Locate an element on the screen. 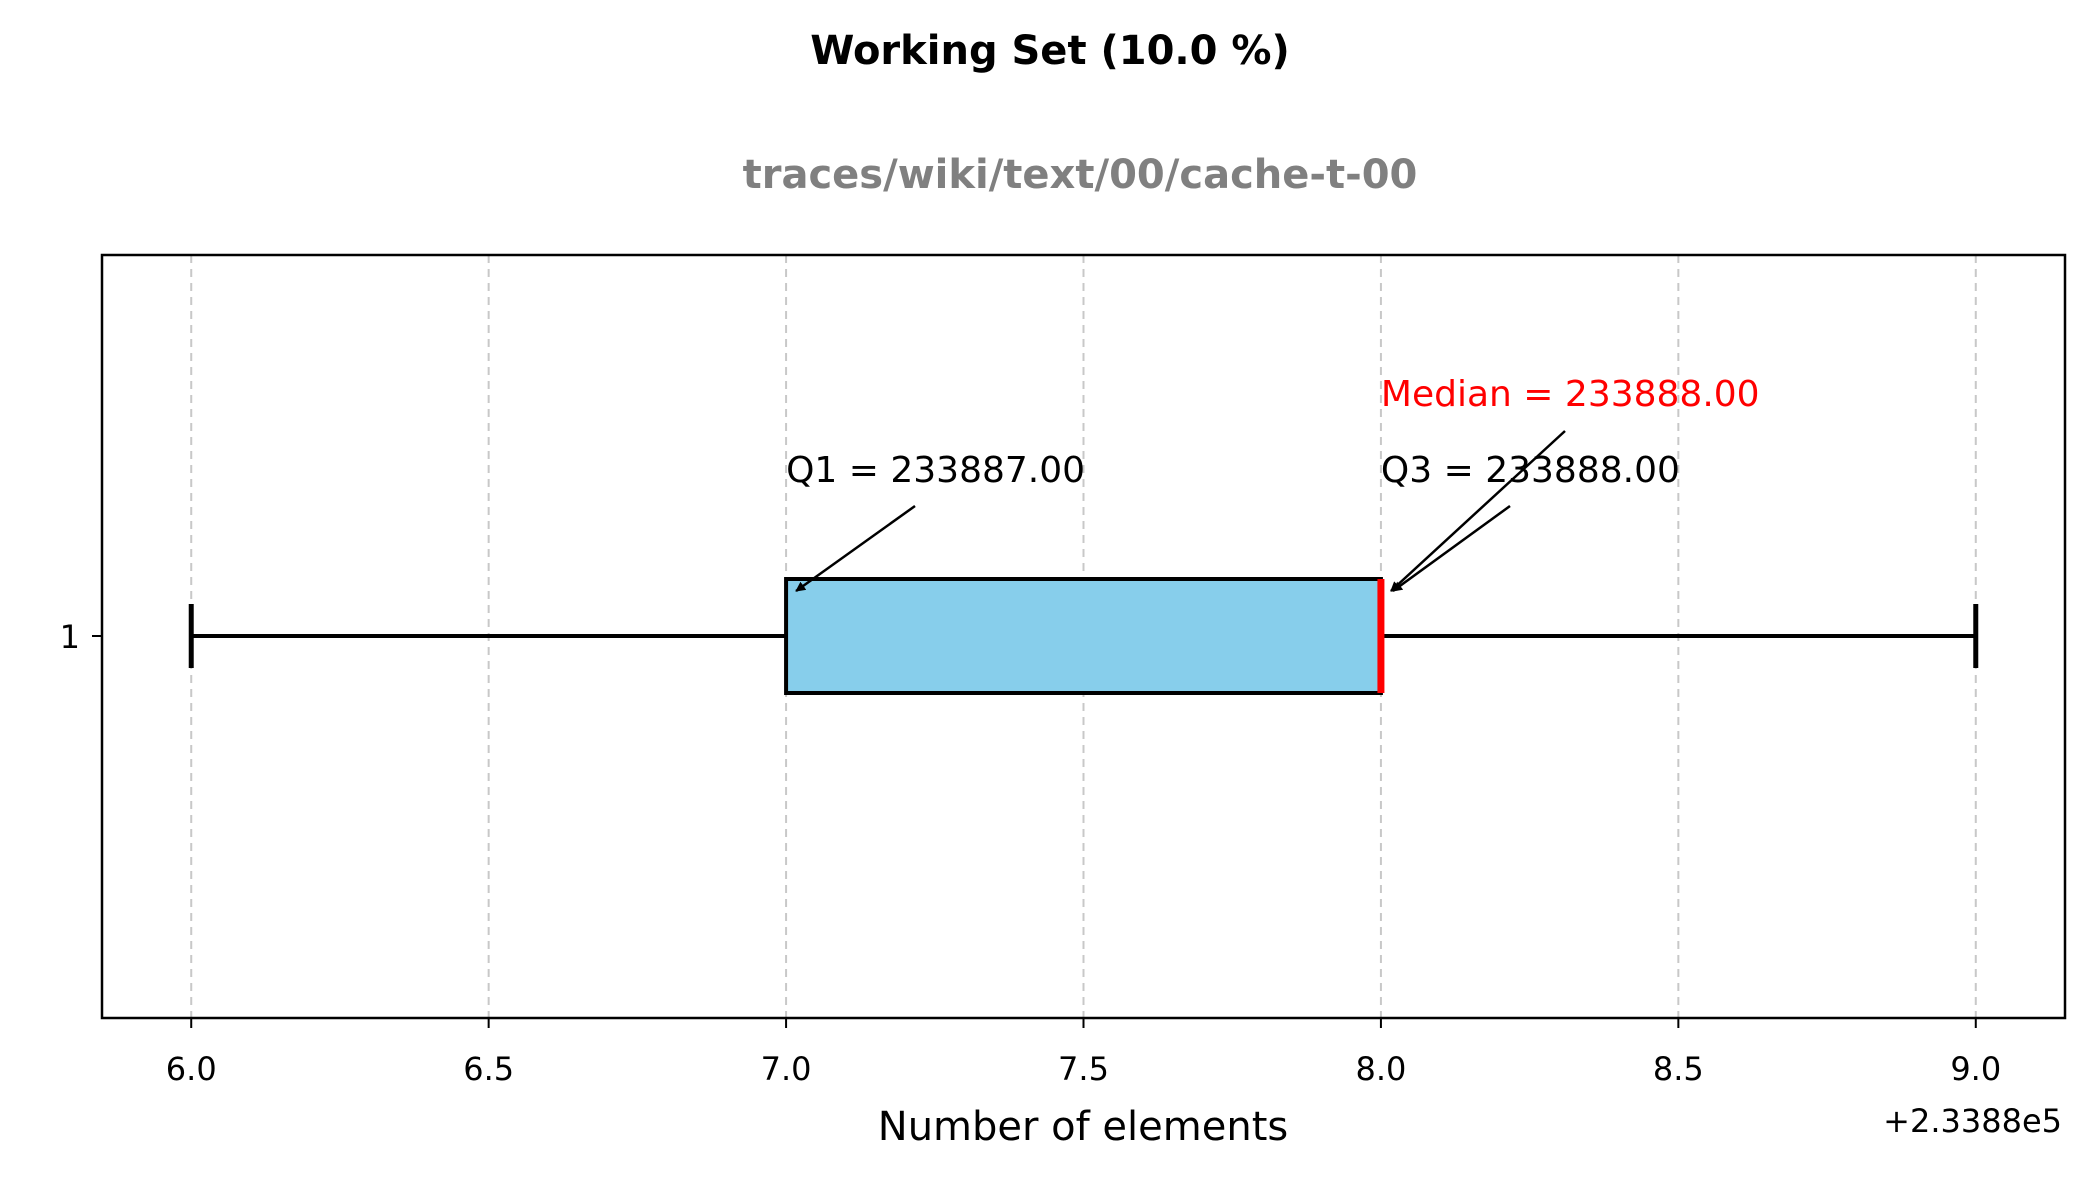 The width and height of the screenshot is (2100, 1200). chart-subtitle: traces/wiki/text/00/cache-t-00 is located at coordinates (1080, 175).